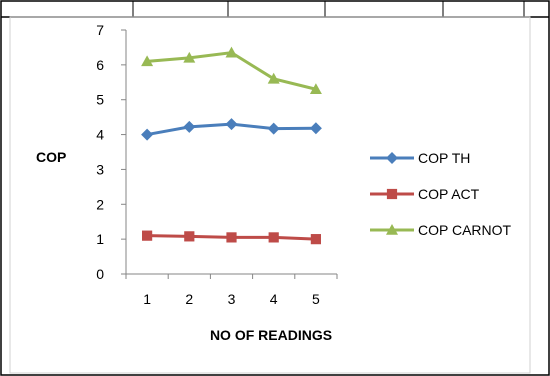 The image size is (550, 376). I want to click on legend-entry: COP CARNOT, so click(441, 230).